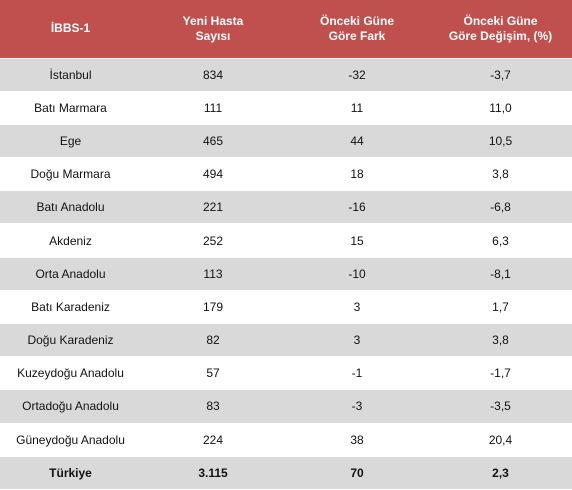  Describe the element at coordinates (70, 107) in the screenshot. I see `cell-region: Batı Marmara` at that location.